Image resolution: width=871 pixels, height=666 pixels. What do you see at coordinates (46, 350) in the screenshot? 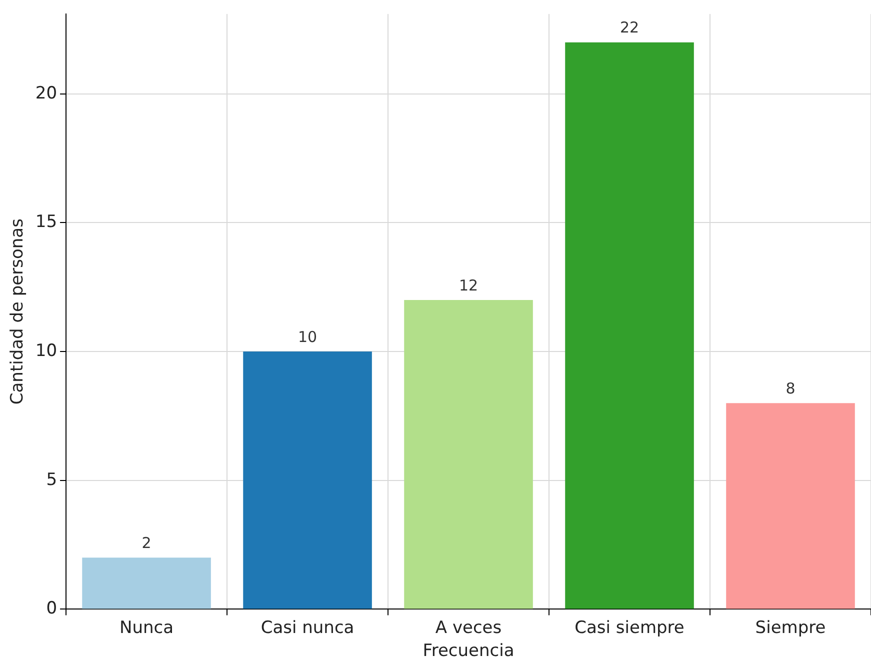
I see `y-tick-label: 10` at bounding box center [46, 350].